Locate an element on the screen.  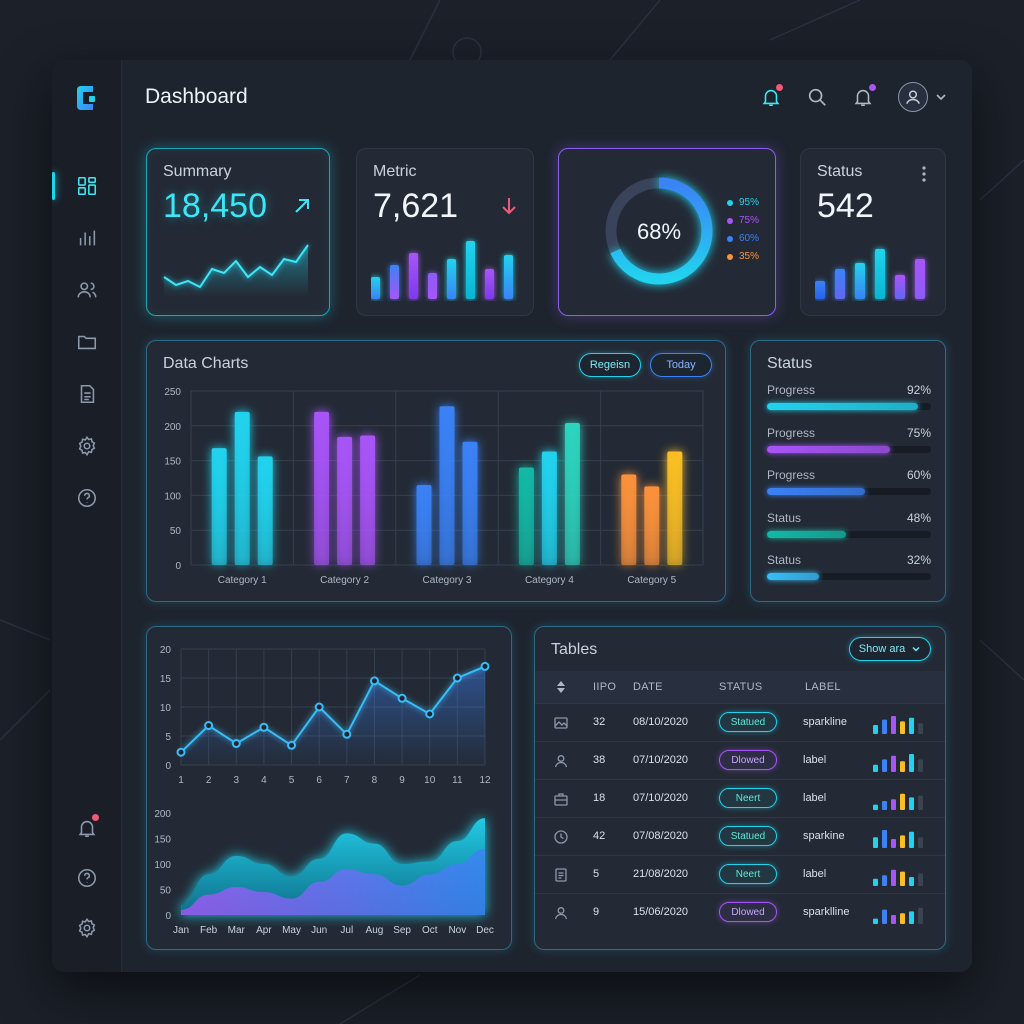
donut-center-label: 68% is located at coordinates (659, 231).